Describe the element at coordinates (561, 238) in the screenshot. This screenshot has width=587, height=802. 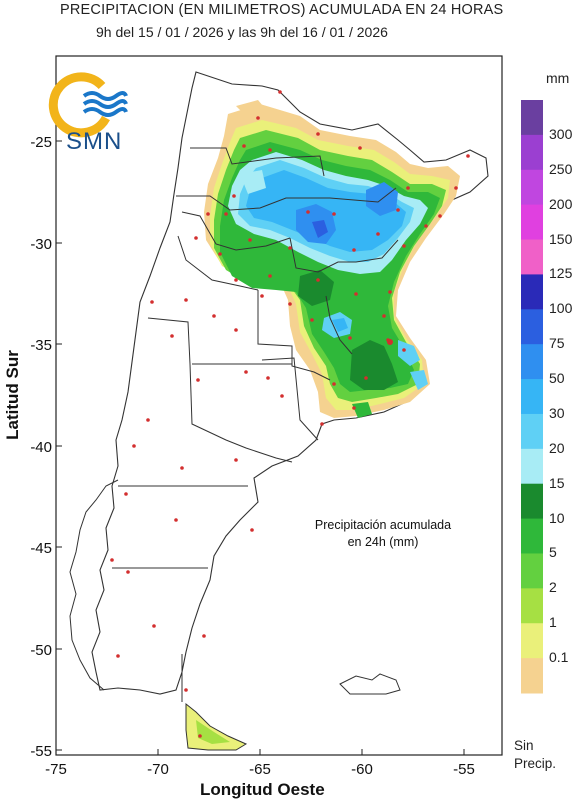
I see `legend-label: 150` at that location.